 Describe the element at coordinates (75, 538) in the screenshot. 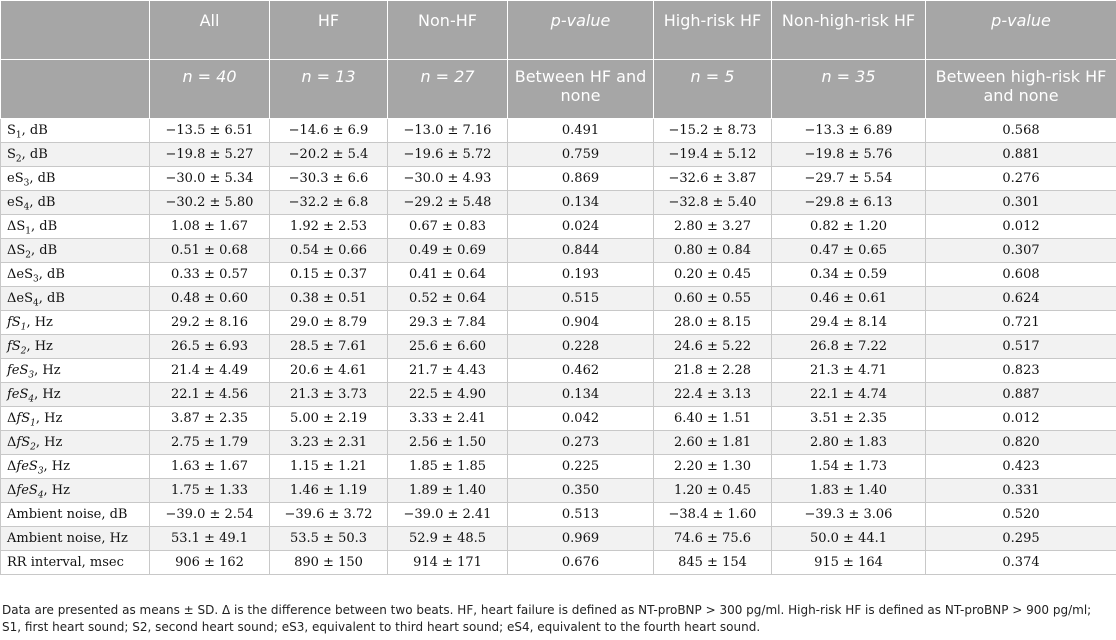

I see `row-label: Ambient noise, Hz` at that location.